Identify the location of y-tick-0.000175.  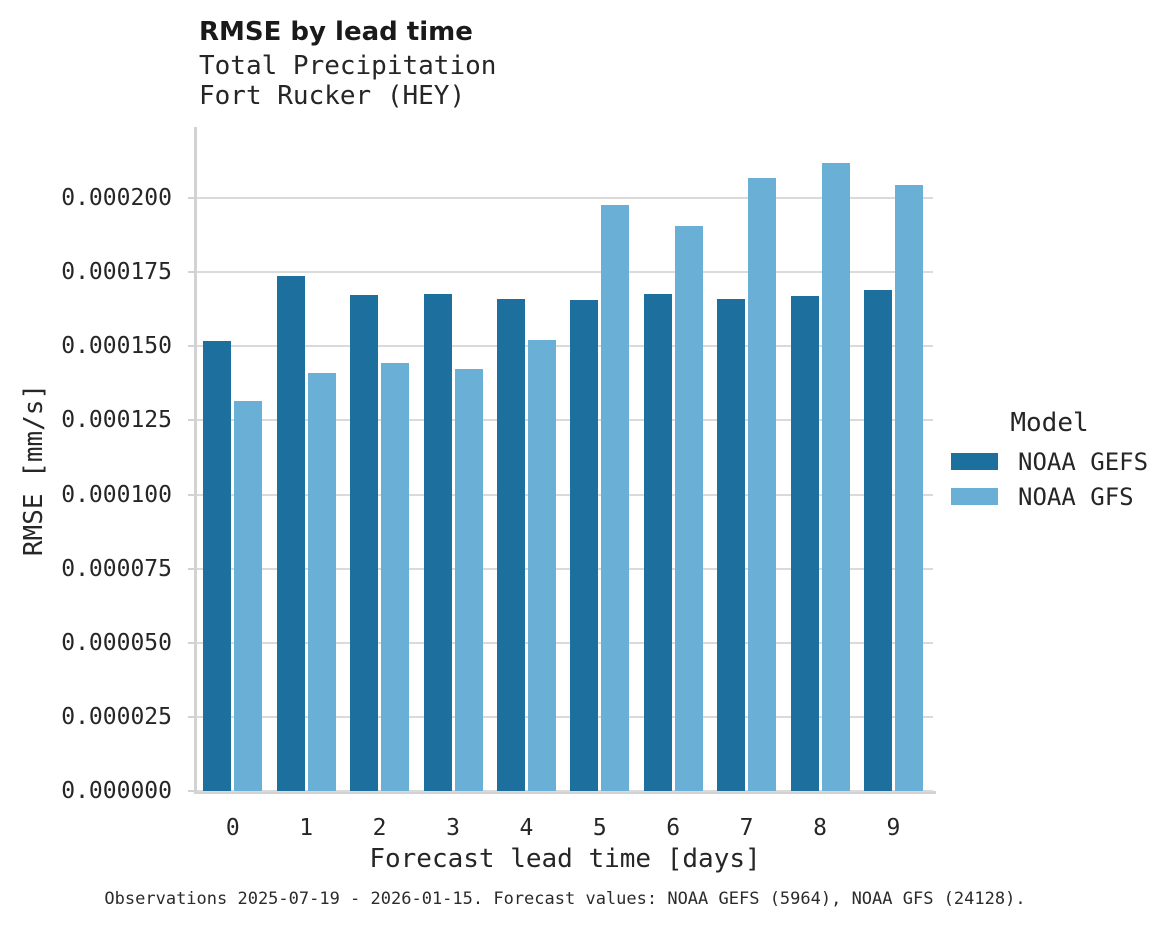
(192, 272).